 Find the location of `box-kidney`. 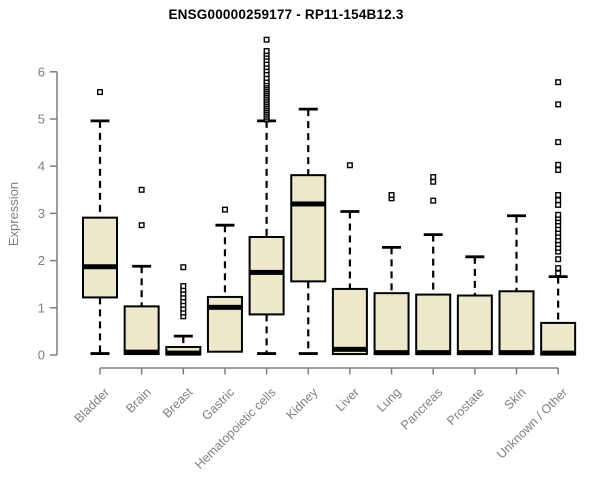

box-kidney is located at coordinates (308, 231).